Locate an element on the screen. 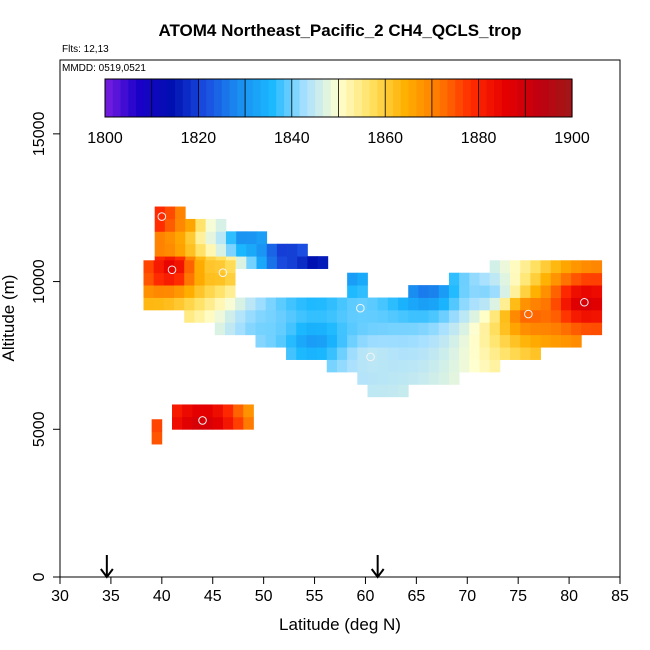 Image resolution: width=650 pixels, height=650 pixels. x-tick-label: 45 is located at coordinates (213, 596).